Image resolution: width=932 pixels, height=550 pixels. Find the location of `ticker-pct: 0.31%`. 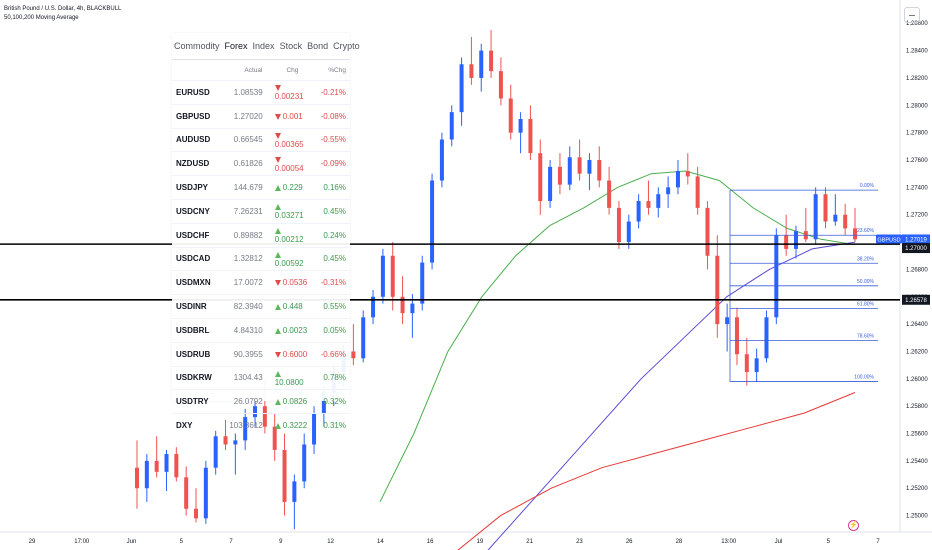

ticker-pct: 0.31% is located at coordinates (334, 426).